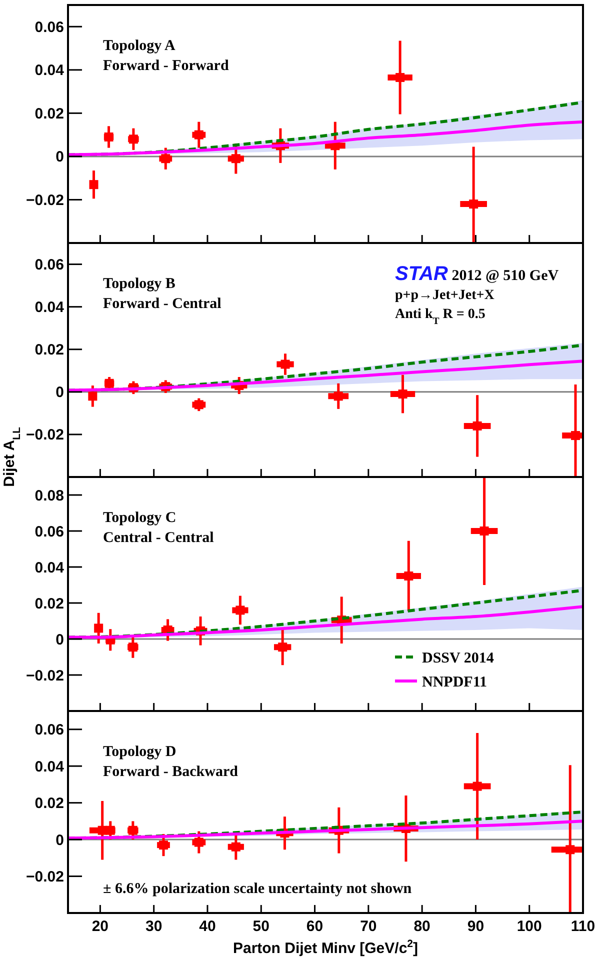  What do you see at coordinates (162, 304) in the screenshot?
I see `annotation: Forward - Central` at bounding box center [162, 304].